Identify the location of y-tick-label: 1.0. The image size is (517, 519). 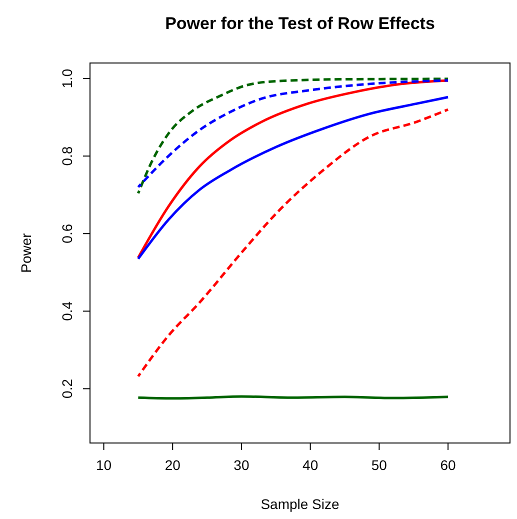
(66, 78).